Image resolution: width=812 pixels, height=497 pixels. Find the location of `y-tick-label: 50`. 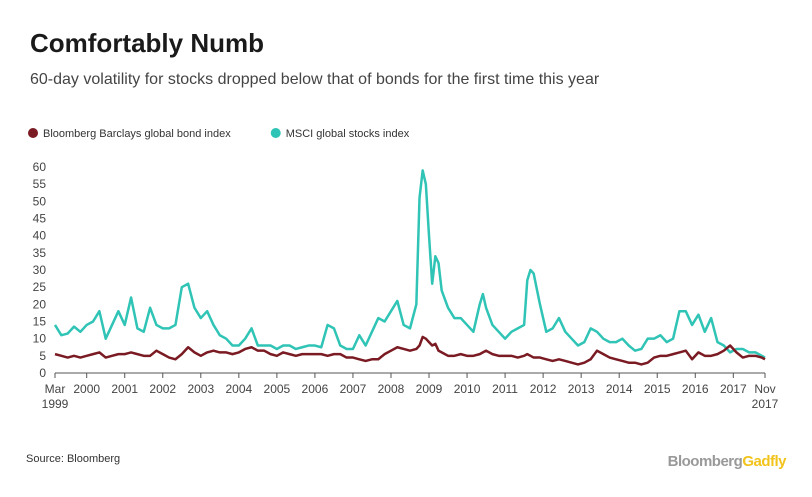

y-tick-label: 50 is located at coordinates (40, 201).